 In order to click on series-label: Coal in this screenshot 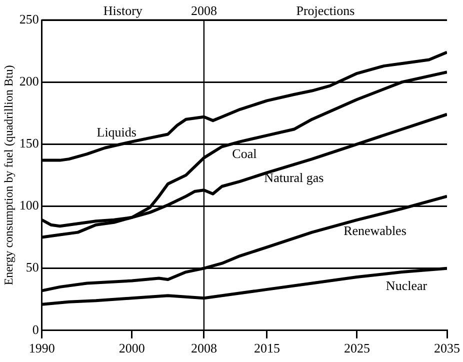, I will do `click(245, 154)`.